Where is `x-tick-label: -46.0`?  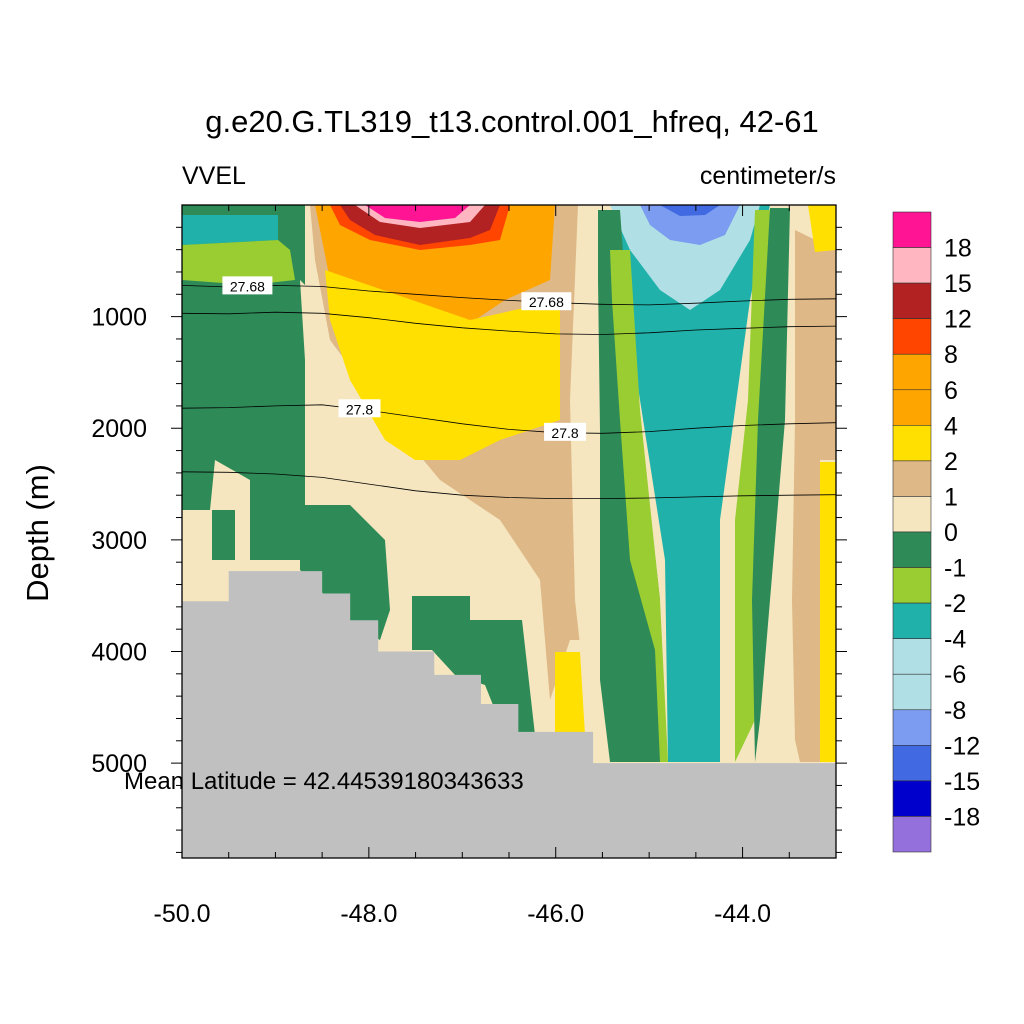
x-tick-label: -46.0 is located at coordinates (555, 914).